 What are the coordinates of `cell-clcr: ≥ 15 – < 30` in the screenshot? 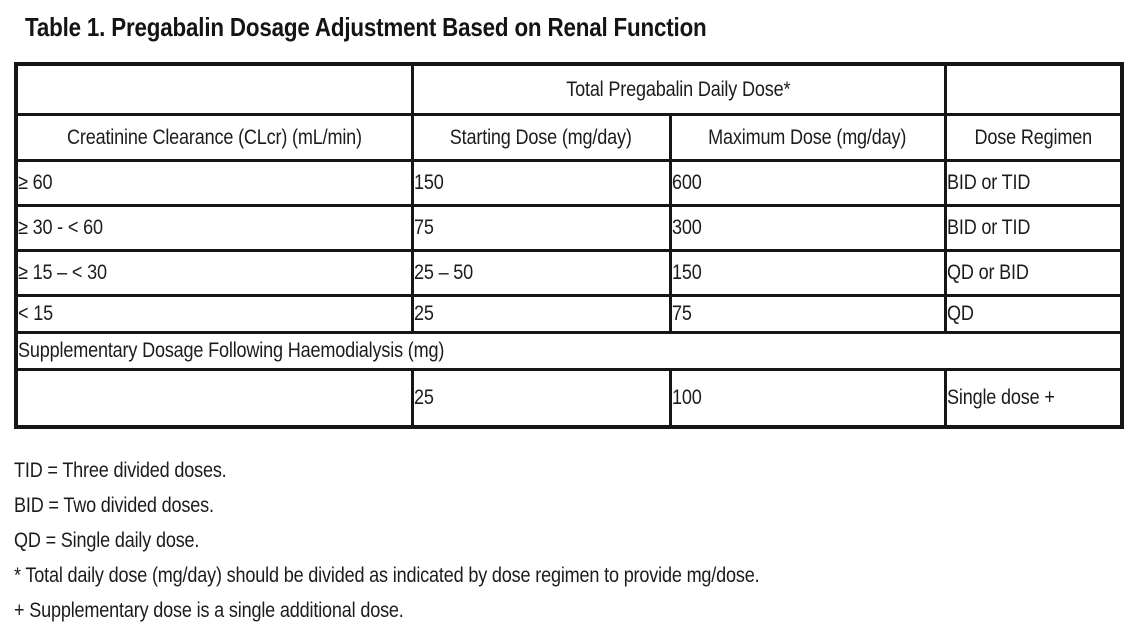 It's located at (214, 273).